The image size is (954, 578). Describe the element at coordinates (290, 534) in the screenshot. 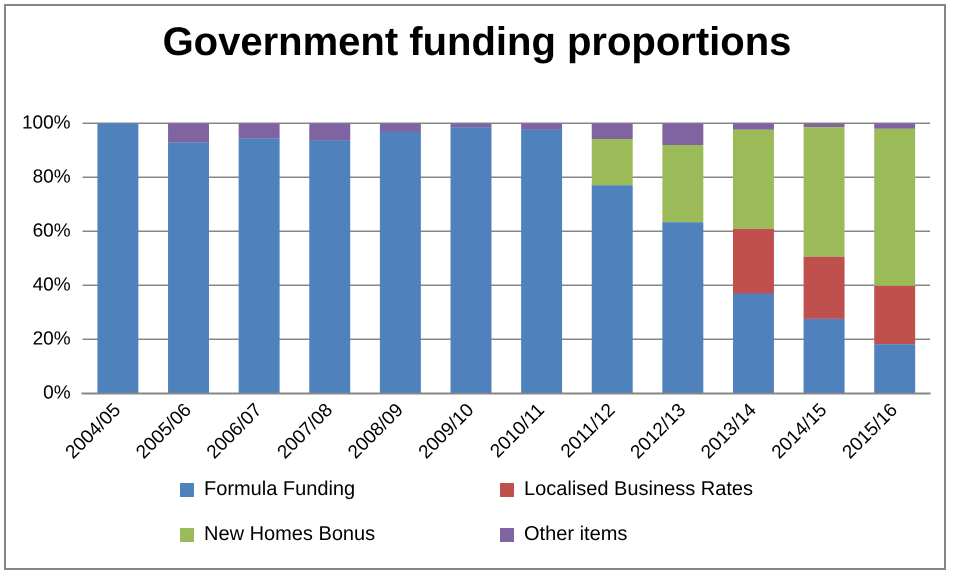

I see `legend-label: New Homes Bonus` at that location.